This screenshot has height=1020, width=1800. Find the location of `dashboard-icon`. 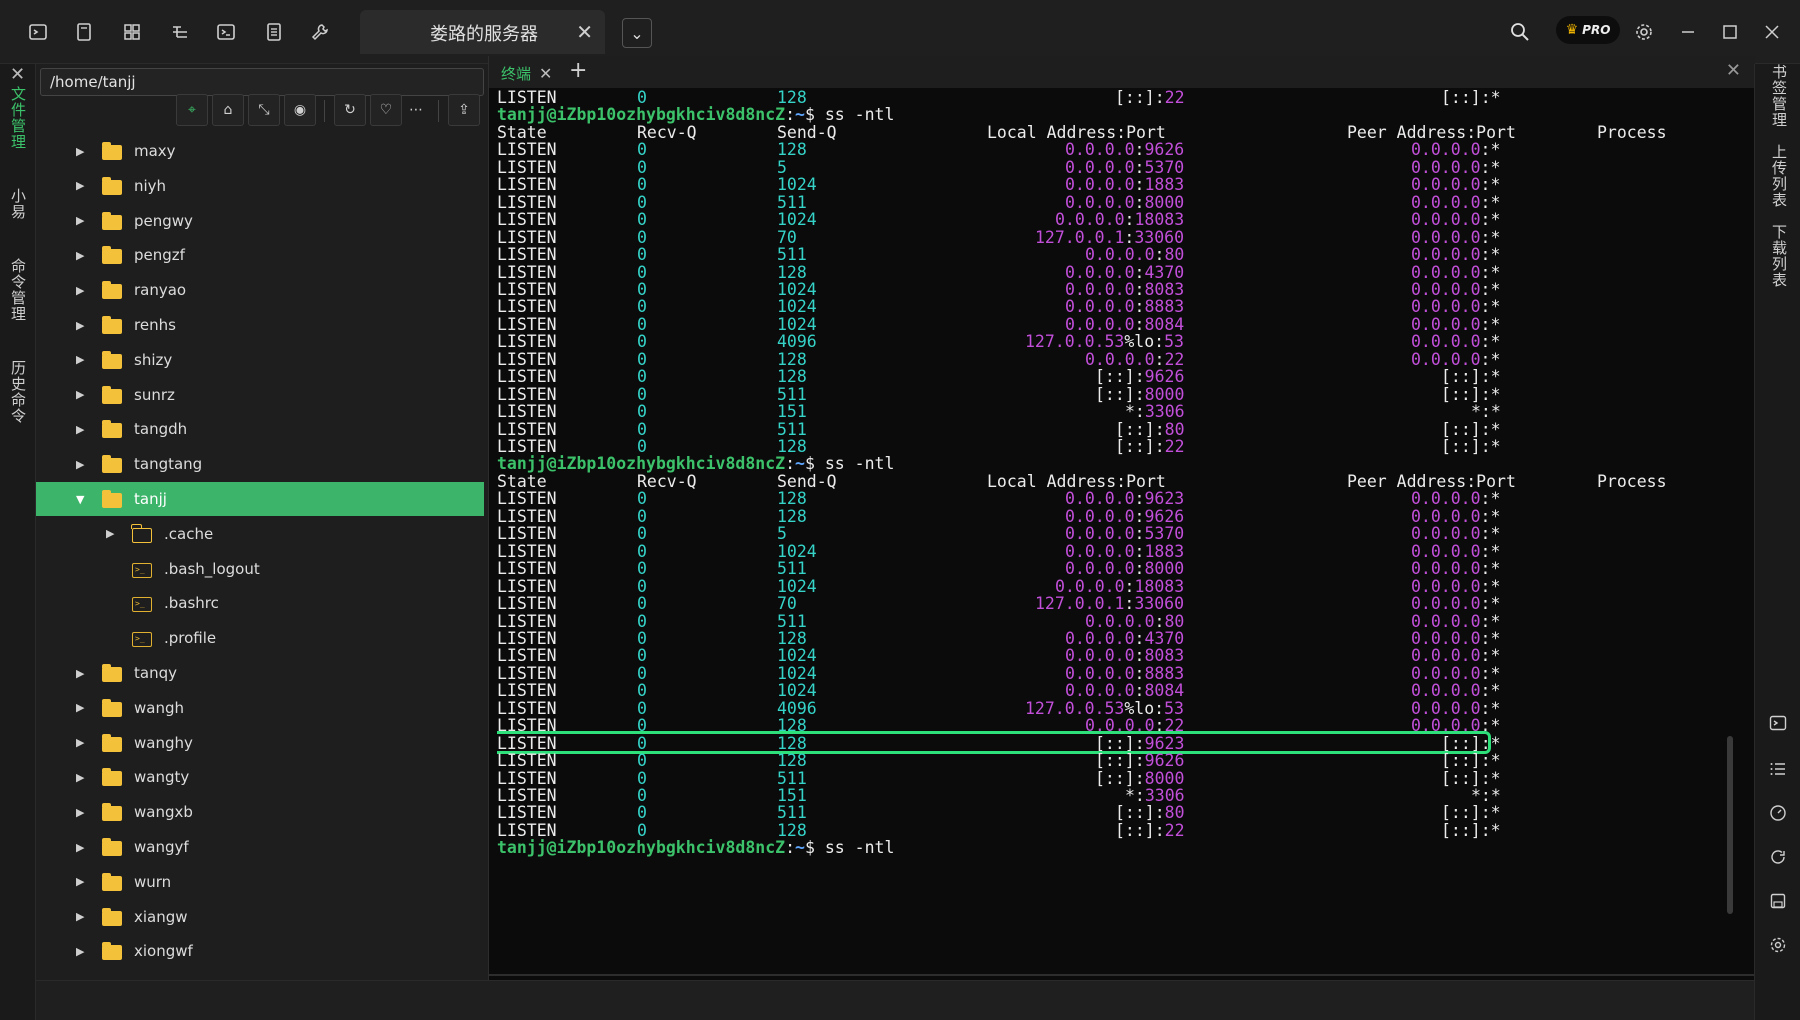

dashboard-icon is located at coordinates (1778, 813).